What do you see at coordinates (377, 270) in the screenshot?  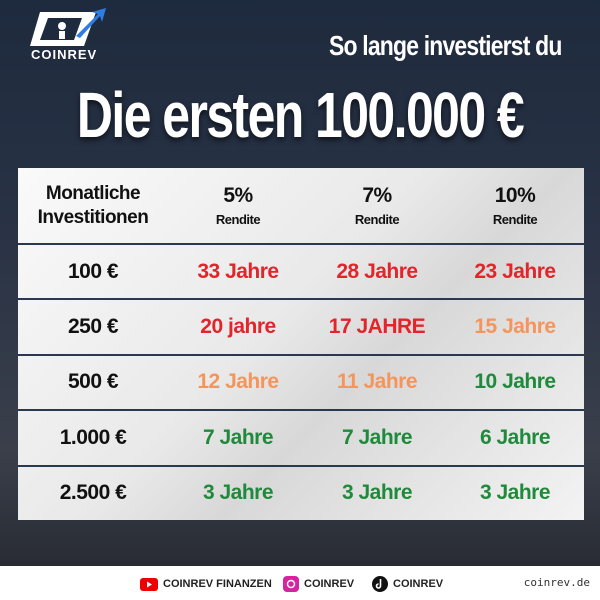 I see `duration-cell: 28 Jahre` at bounding box center [377, 270].